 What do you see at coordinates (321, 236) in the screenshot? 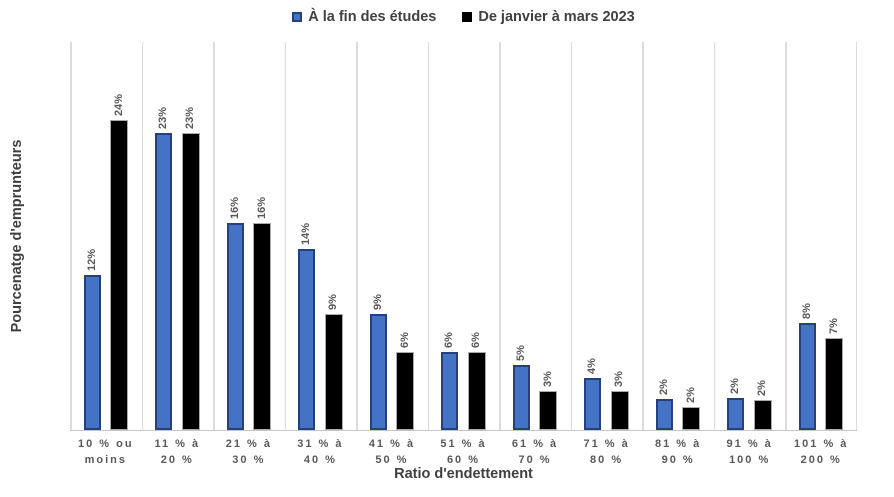
I see `category-group: 14% 9%` at bounding box center [321, 236].